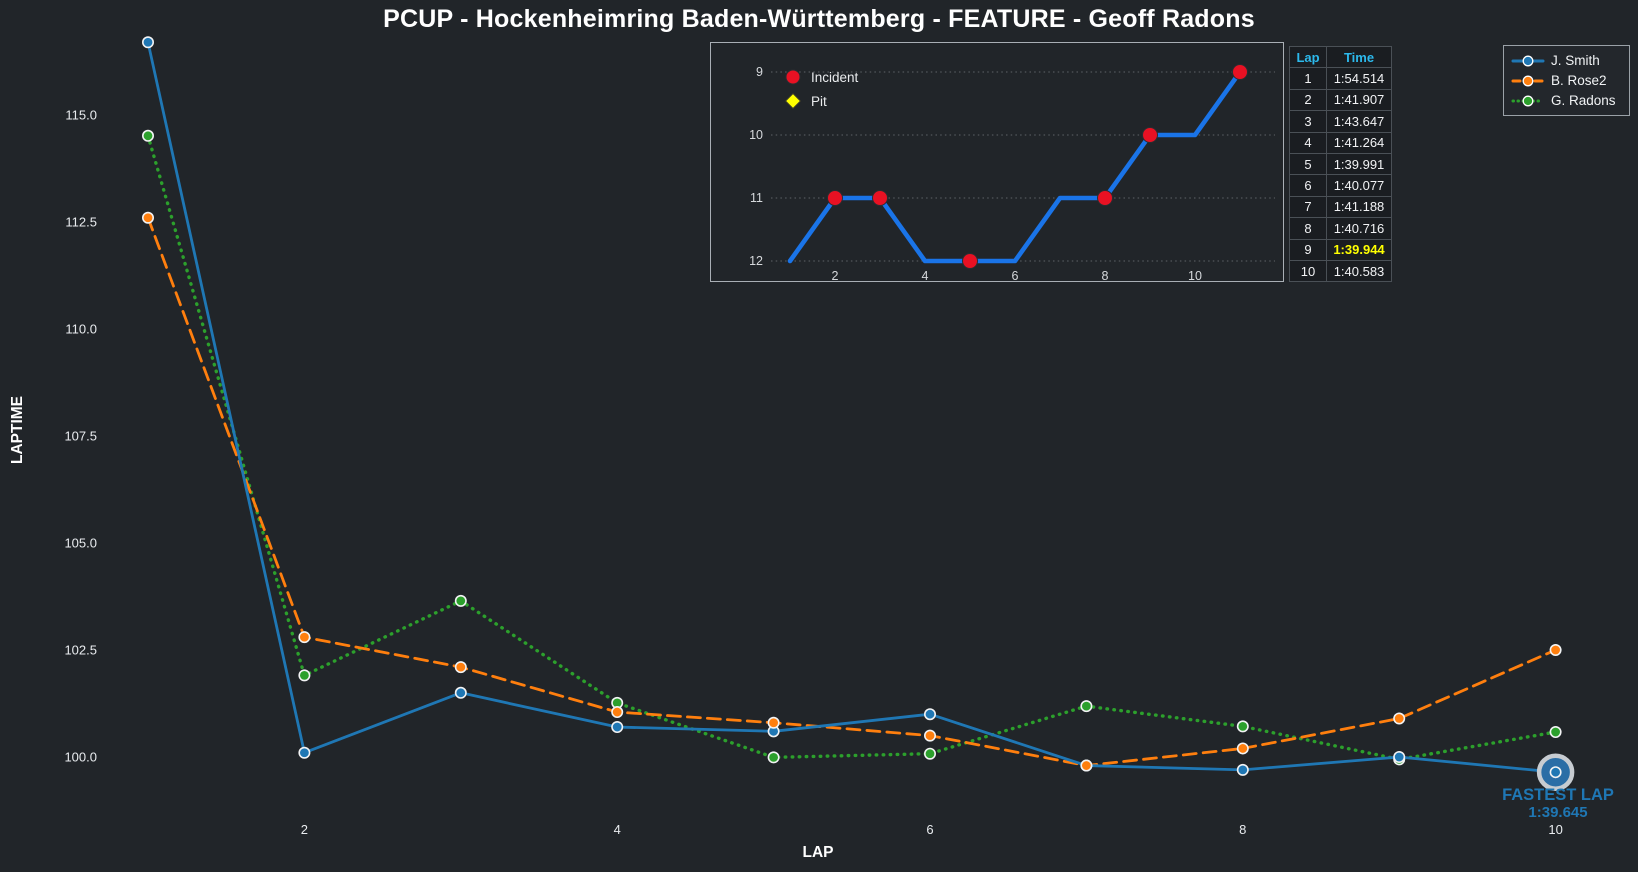 Image resolution: width=1638 pixels, height=872 pixels. I want to click on legend-label: J. Smith, so click(1575, 60).